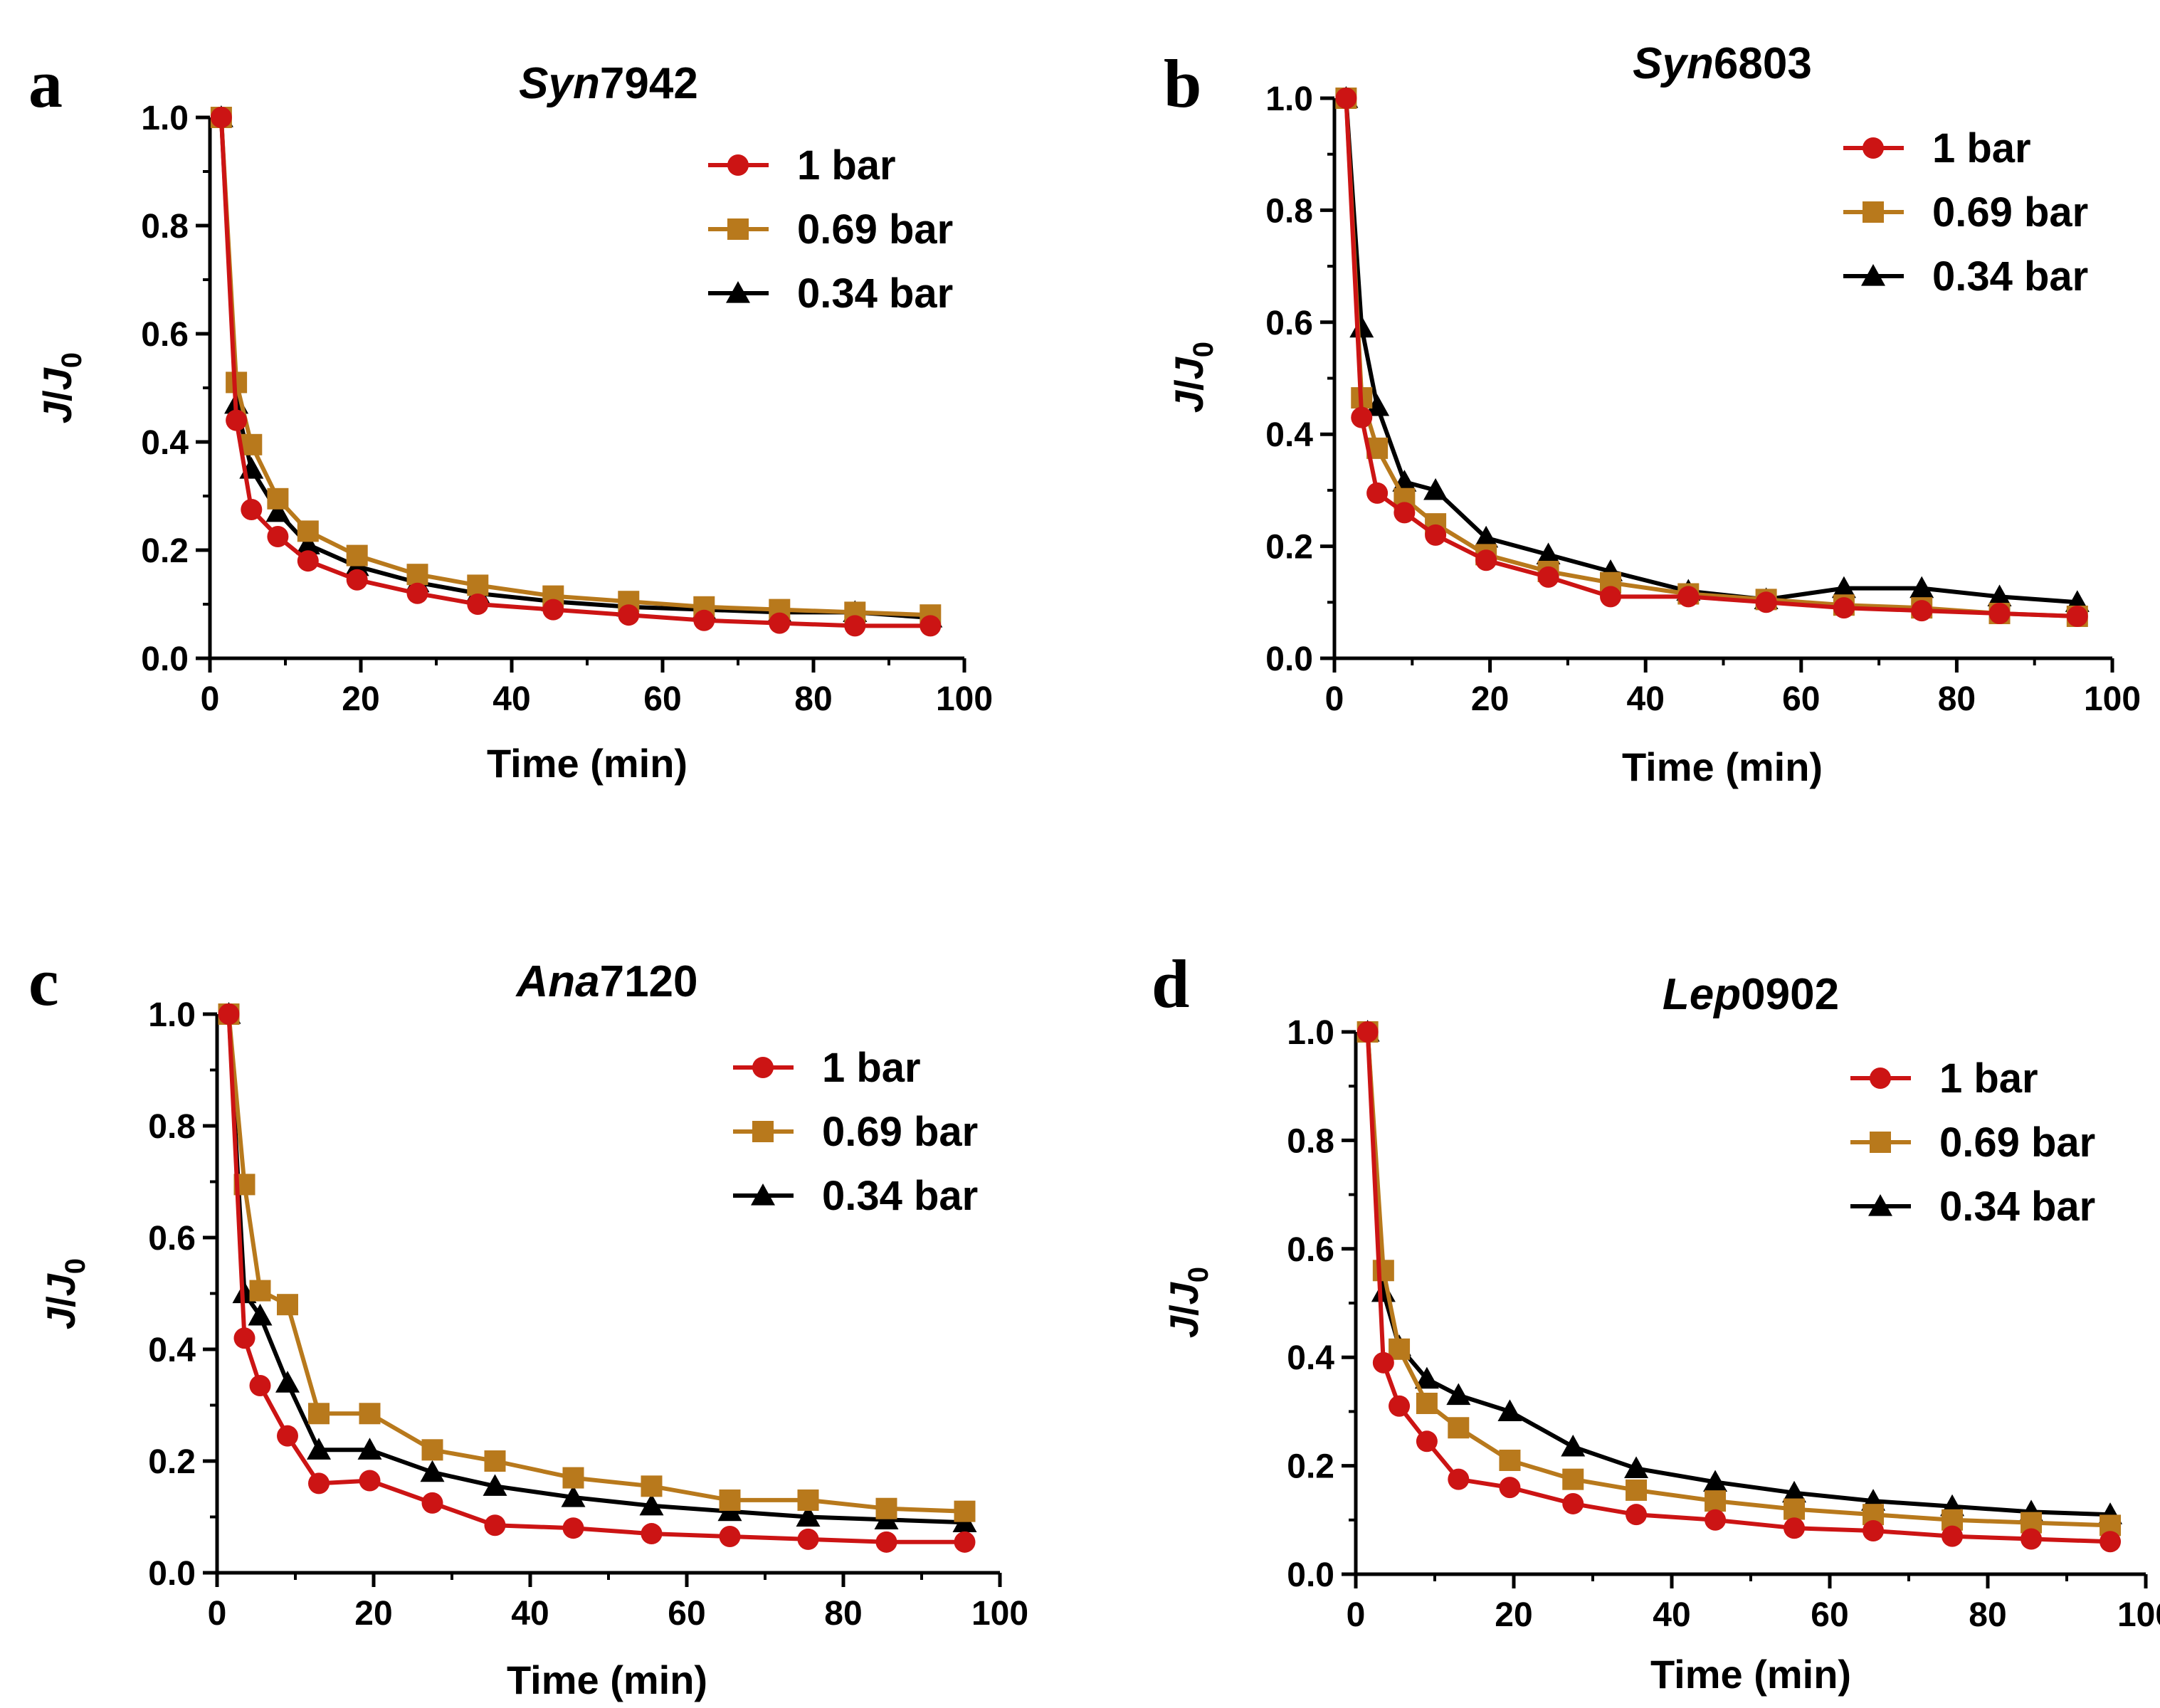  Describe the element at coordinates (1738, 1287) in the screenshot. I see `panel-d-series-line` at that location.